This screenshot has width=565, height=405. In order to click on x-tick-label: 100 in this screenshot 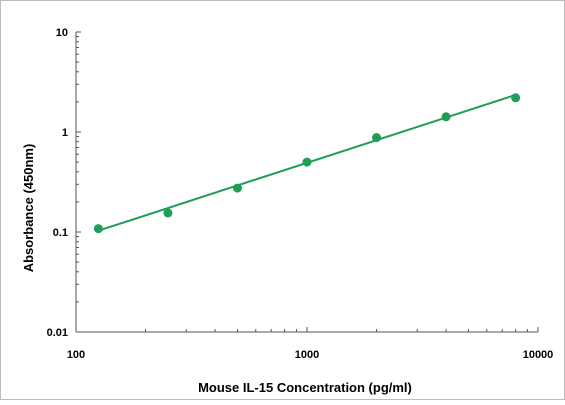, I will do `click(76, 355)`.